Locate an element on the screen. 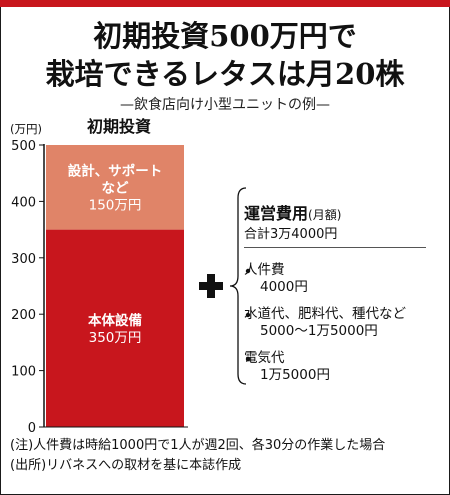 This screenshot has width=450, height=495. segment-label: 本体設備 is located at coordinates (115, 320).